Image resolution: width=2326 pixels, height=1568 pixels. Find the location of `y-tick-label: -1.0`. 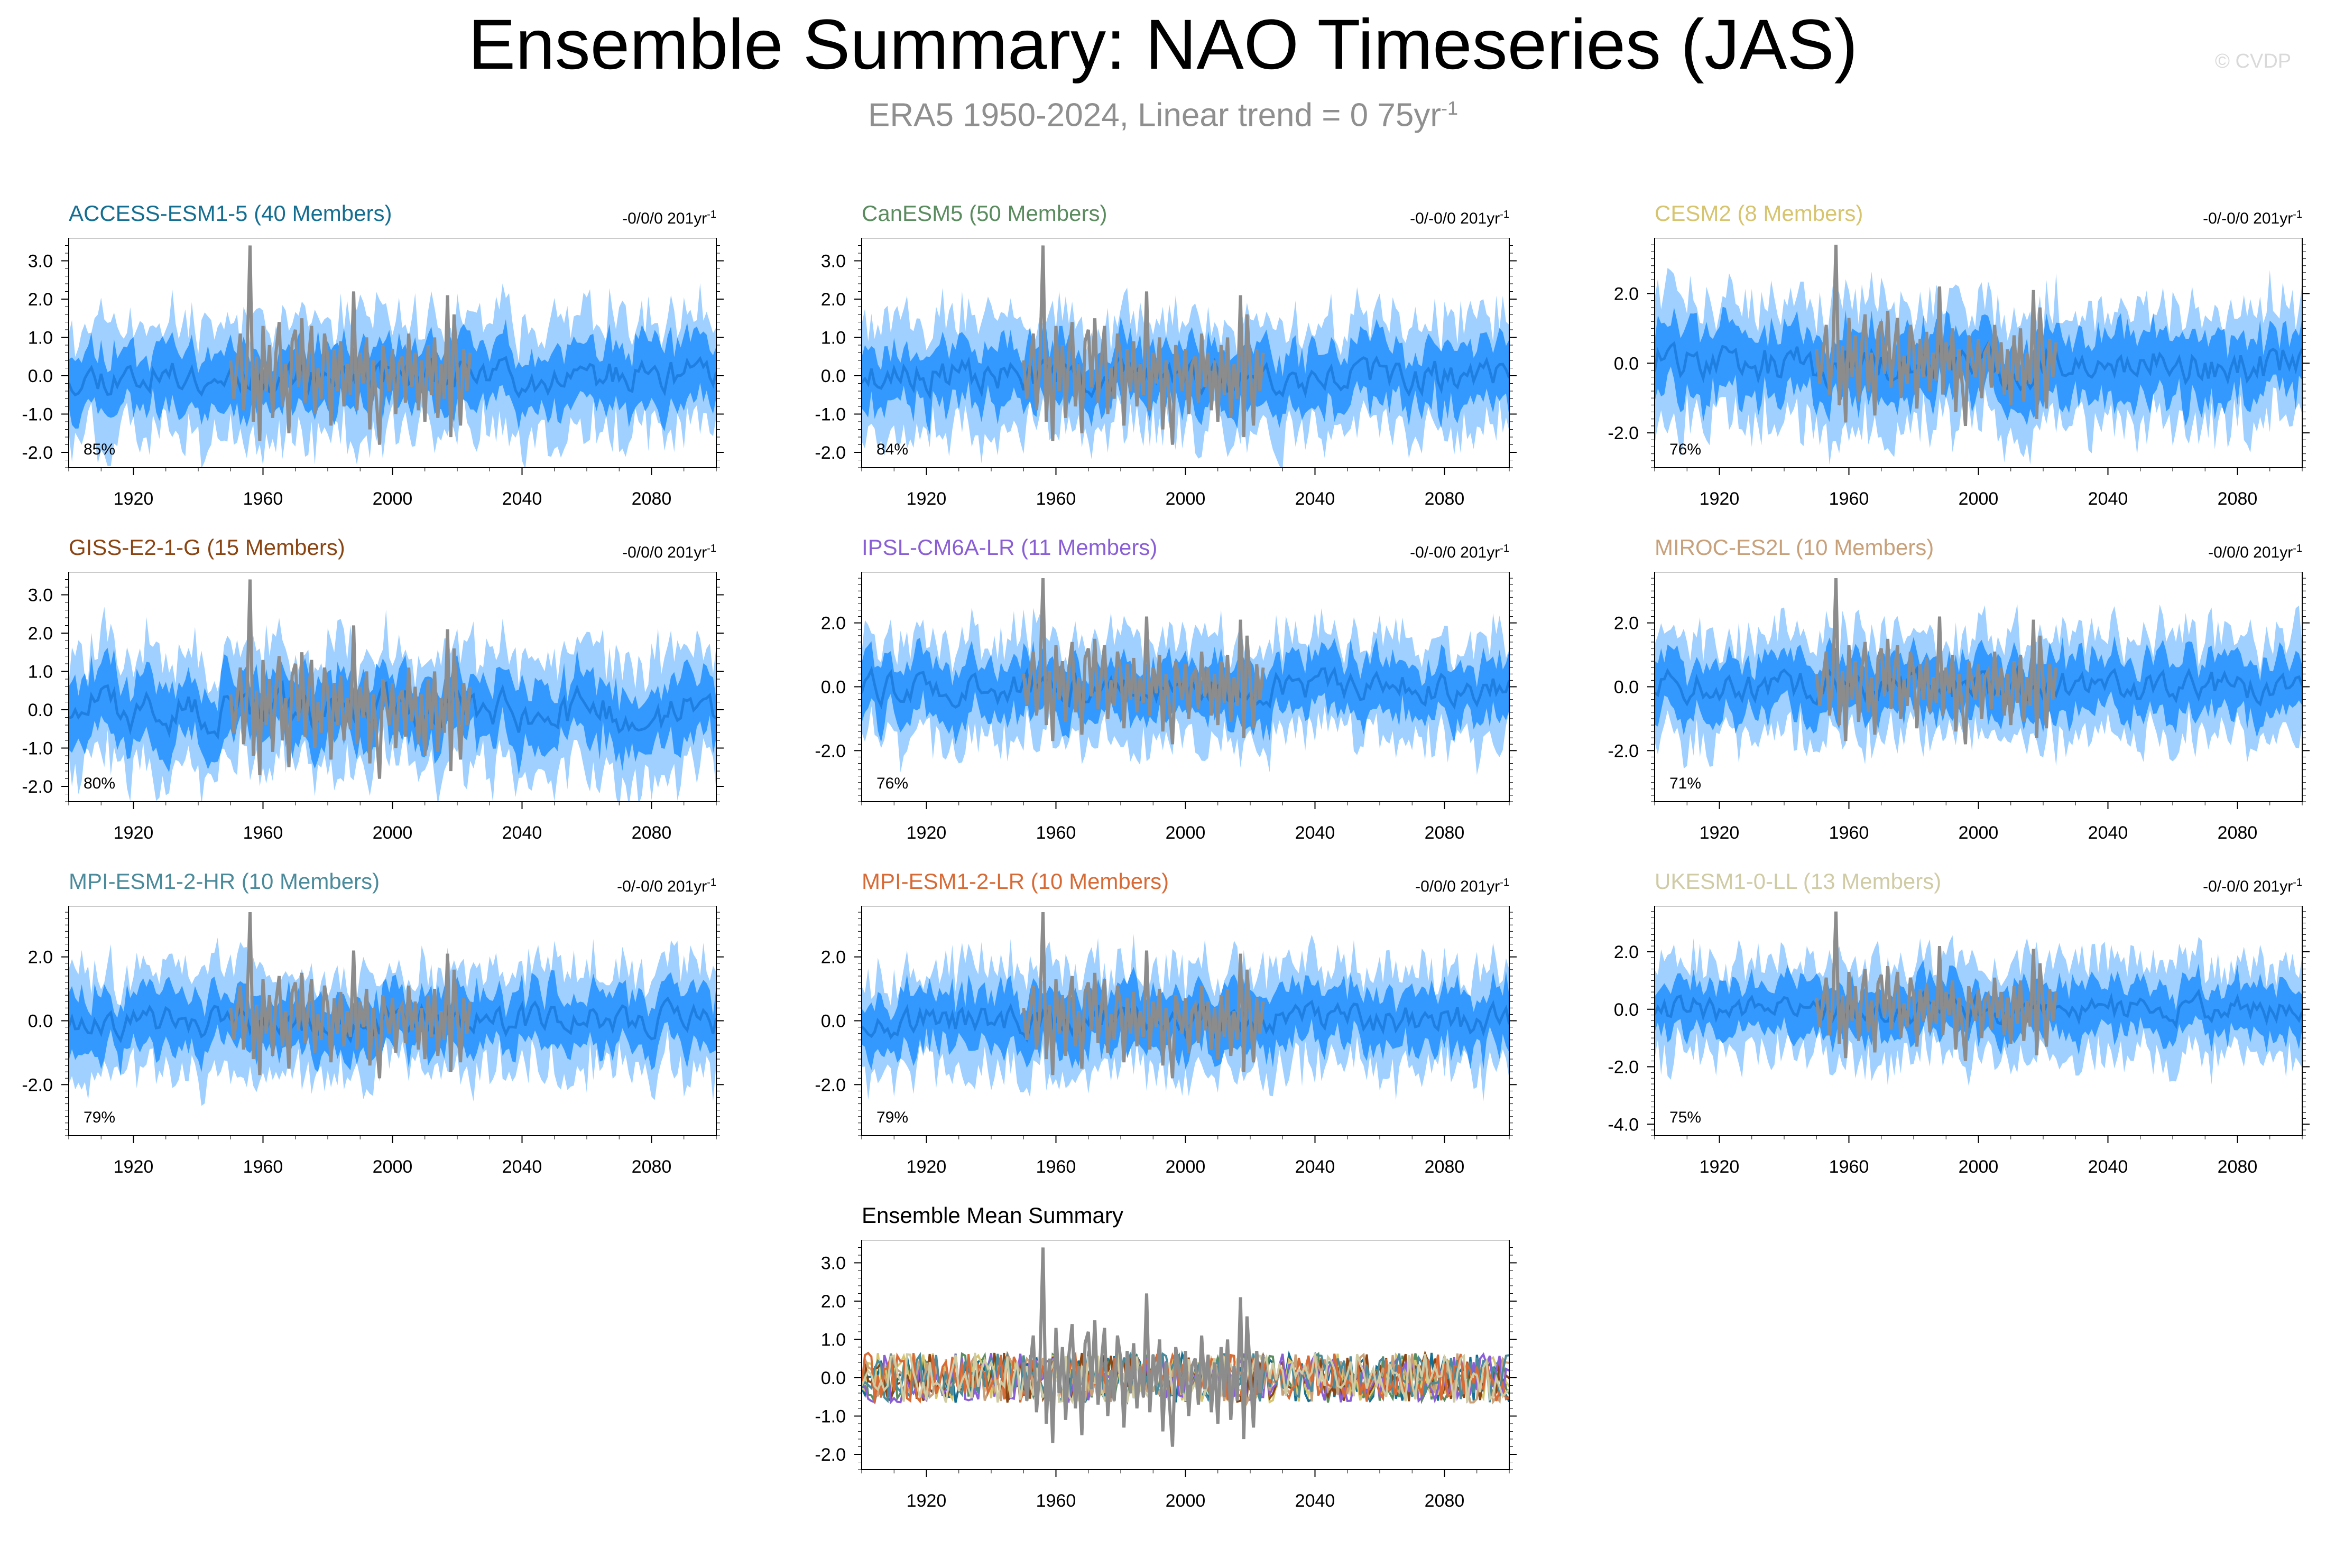

y-tick-label: -1.0 is located at coordinates (38, 415).